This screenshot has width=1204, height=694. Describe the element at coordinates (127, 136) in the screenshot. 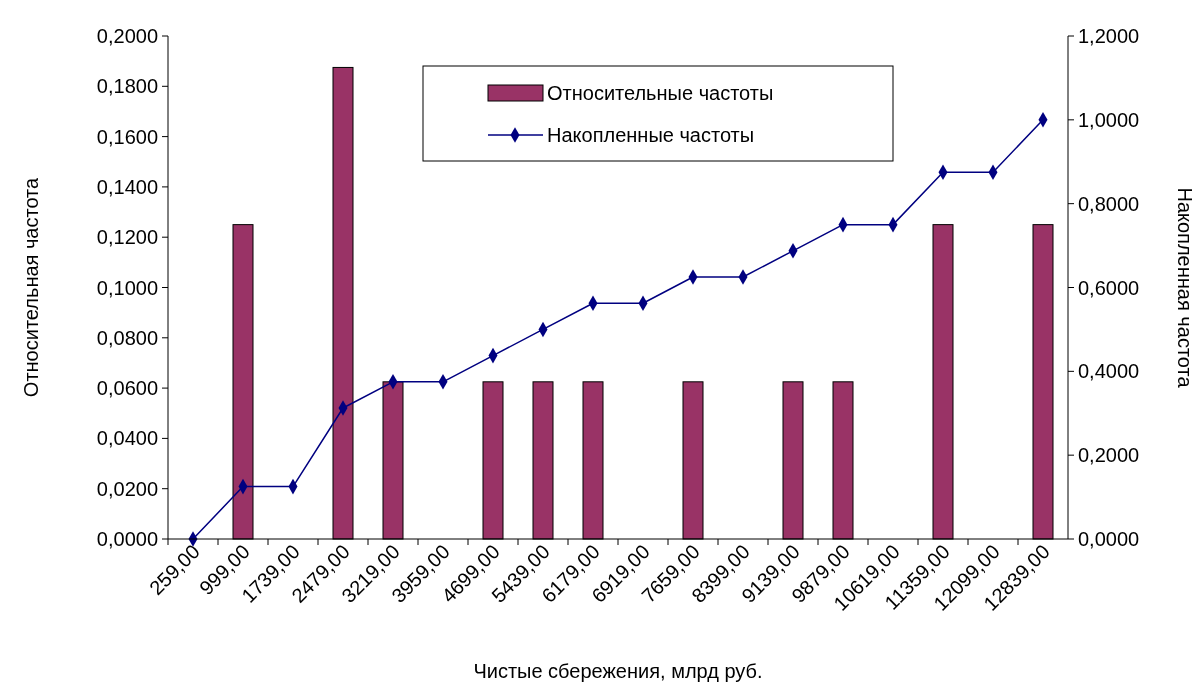

I see `y-tick-label: 0,1600` at that location.